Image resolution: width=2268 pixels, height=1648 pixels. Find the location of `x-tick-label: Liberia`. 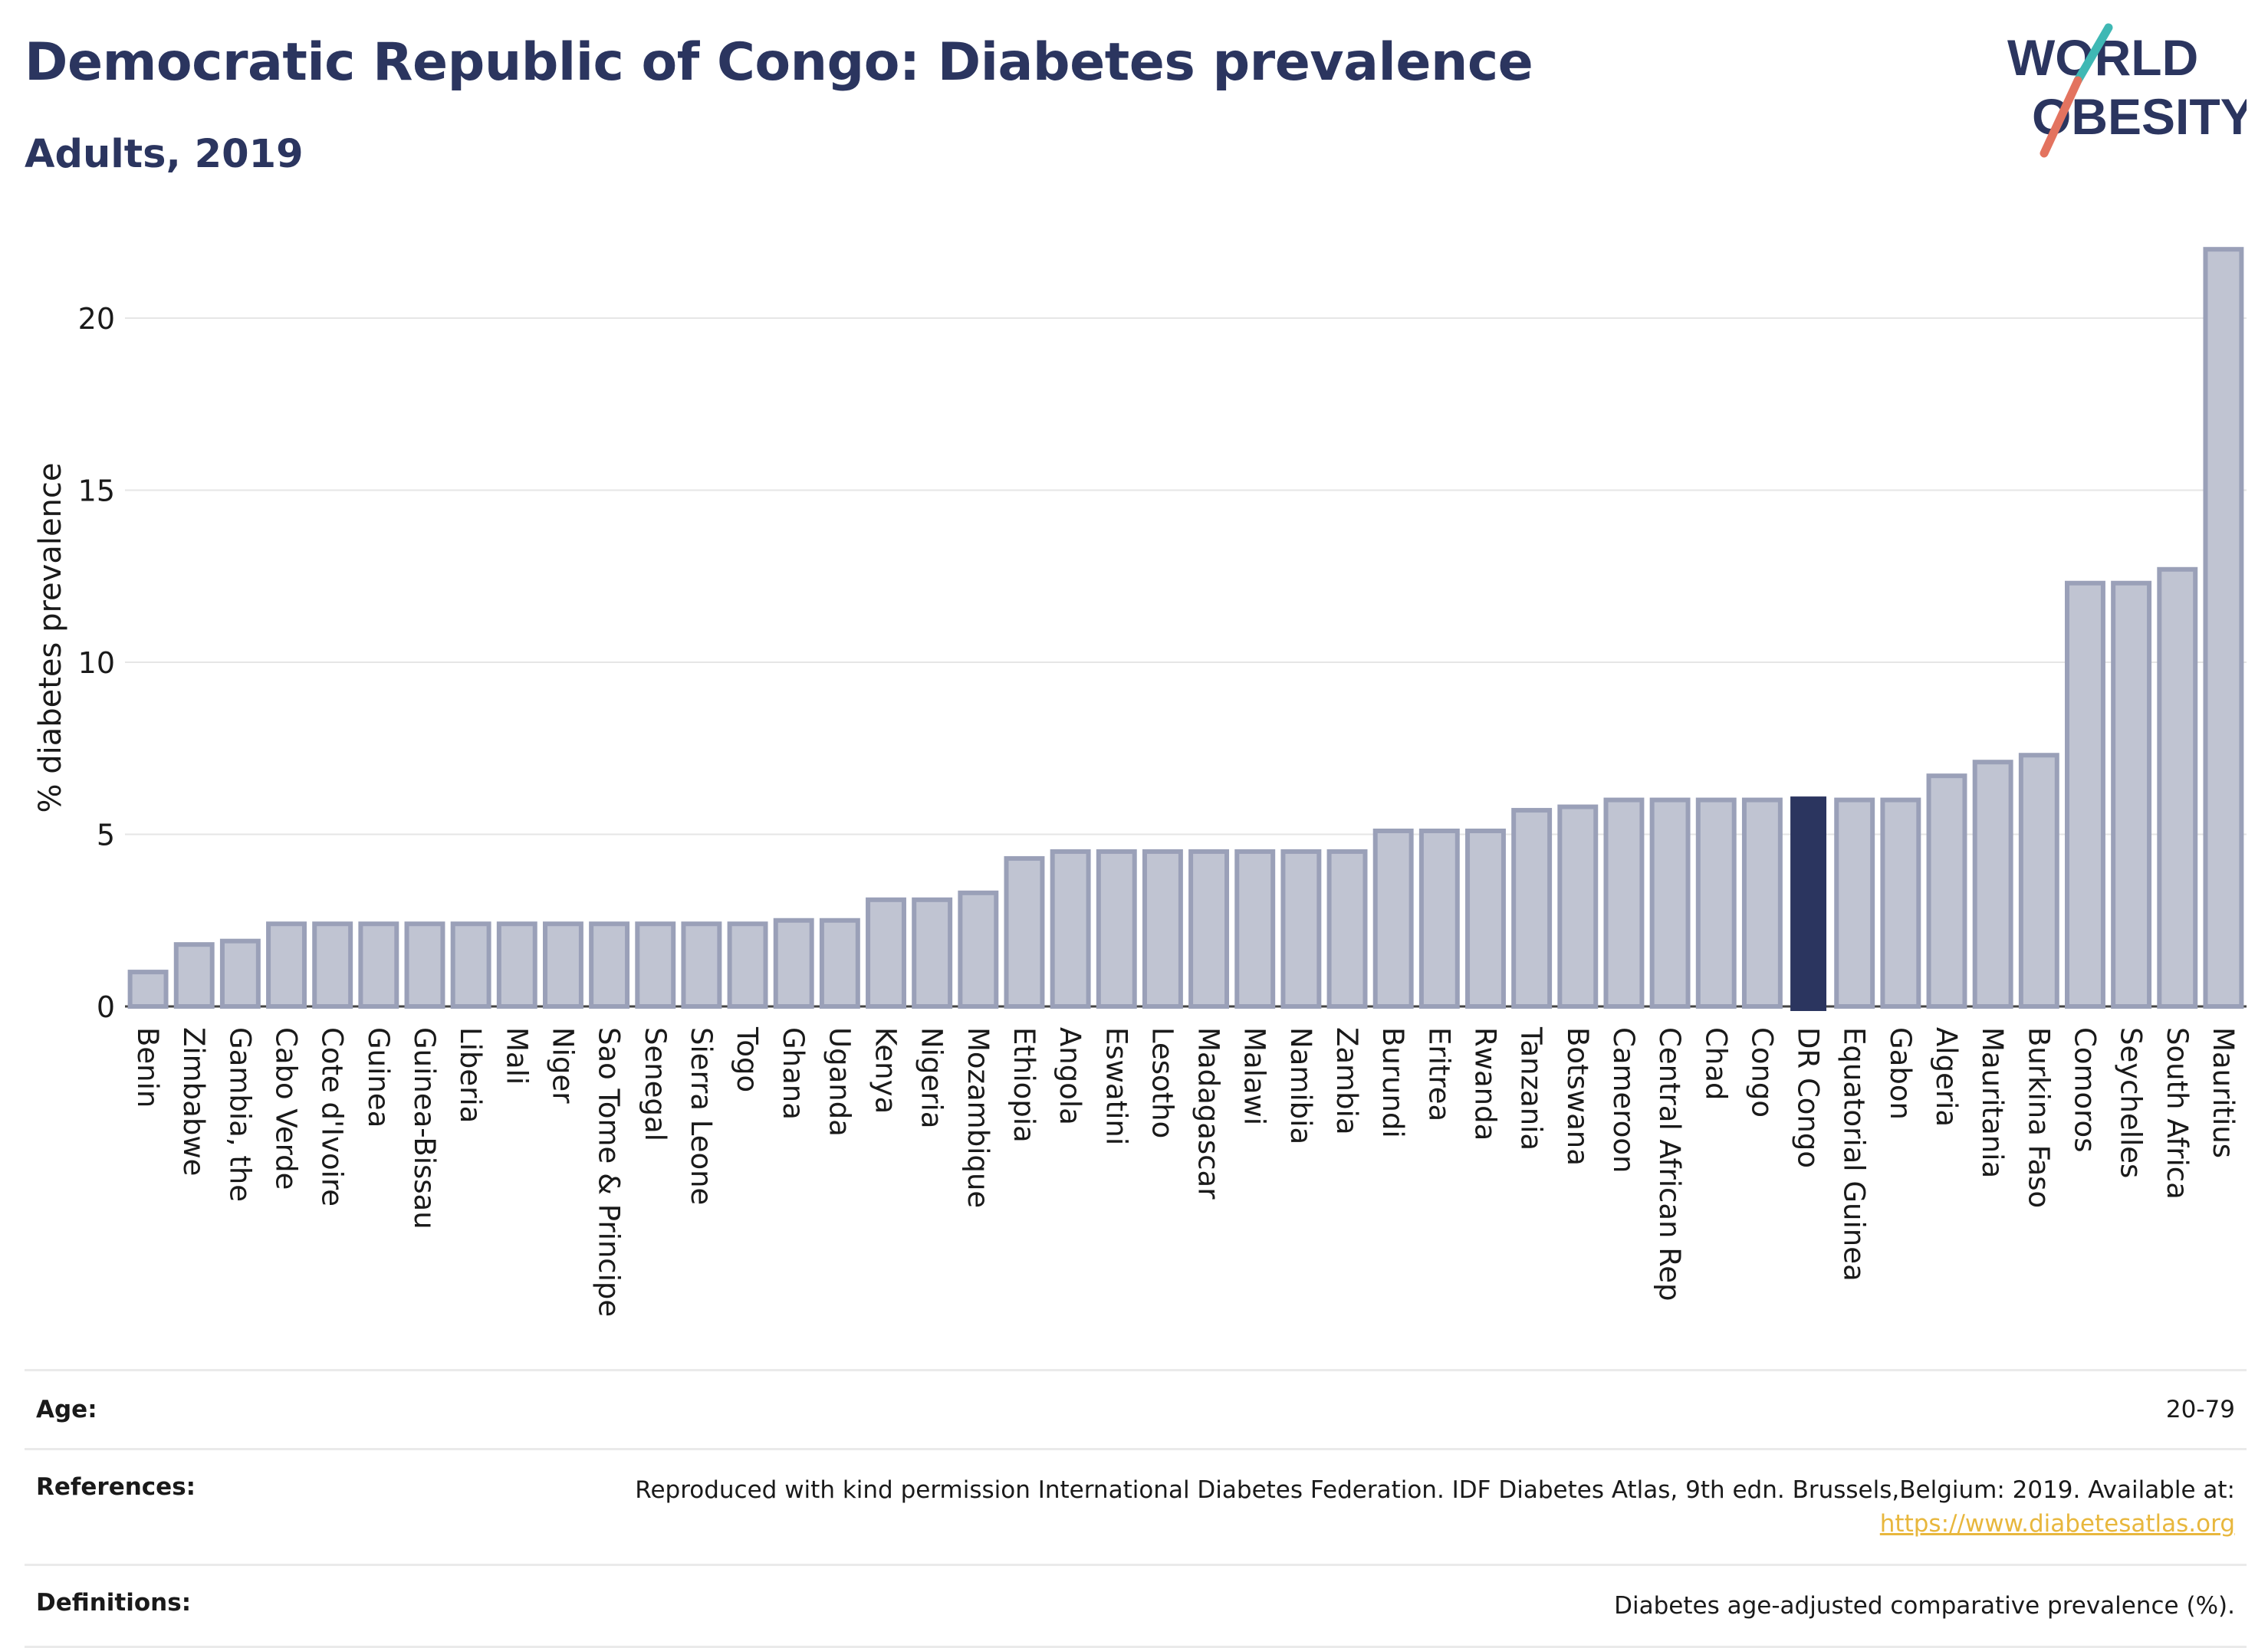

x-tick-label: Liberia is located at coordinates (470, 1075).